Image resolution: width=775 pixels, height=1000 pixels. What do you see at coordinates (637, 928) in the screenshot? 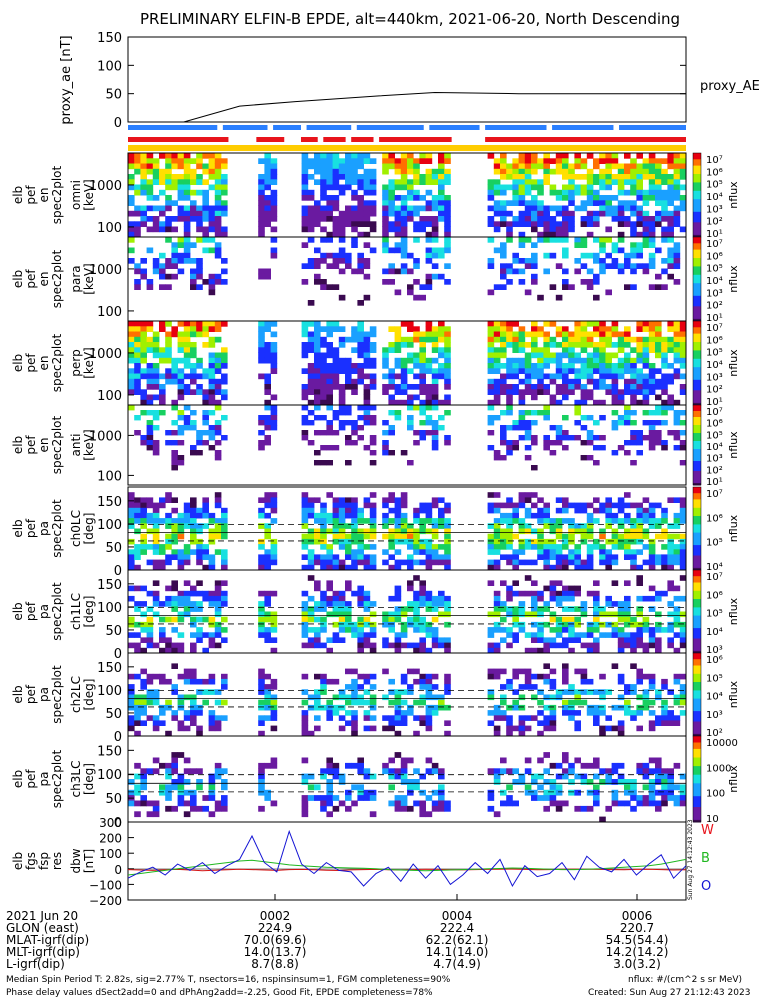
I see `footer-row-value: 220.7` at bounding box center [637, 928].